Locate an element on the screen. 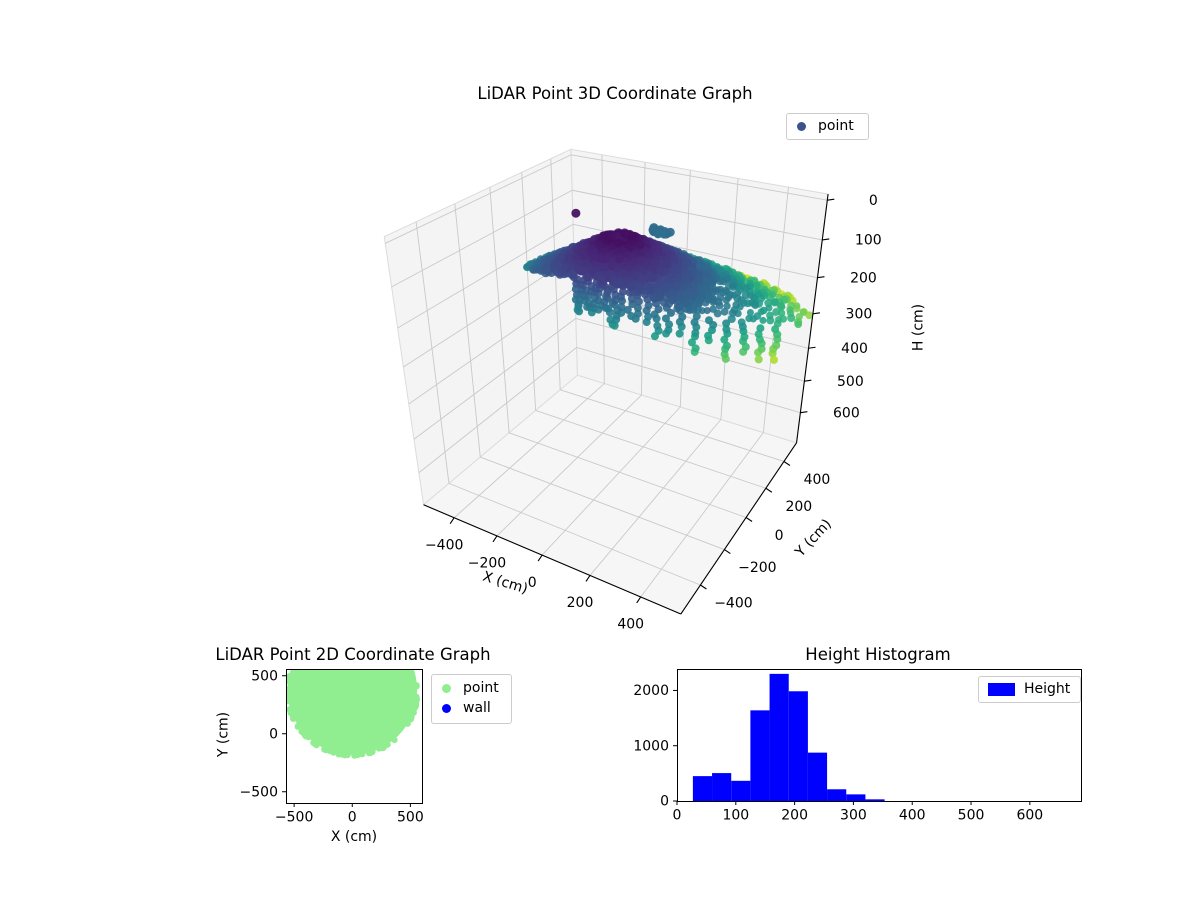 The width and height of the screenshot is (1200, 900). wall-marker-icon is located at coordinates (446, 708).